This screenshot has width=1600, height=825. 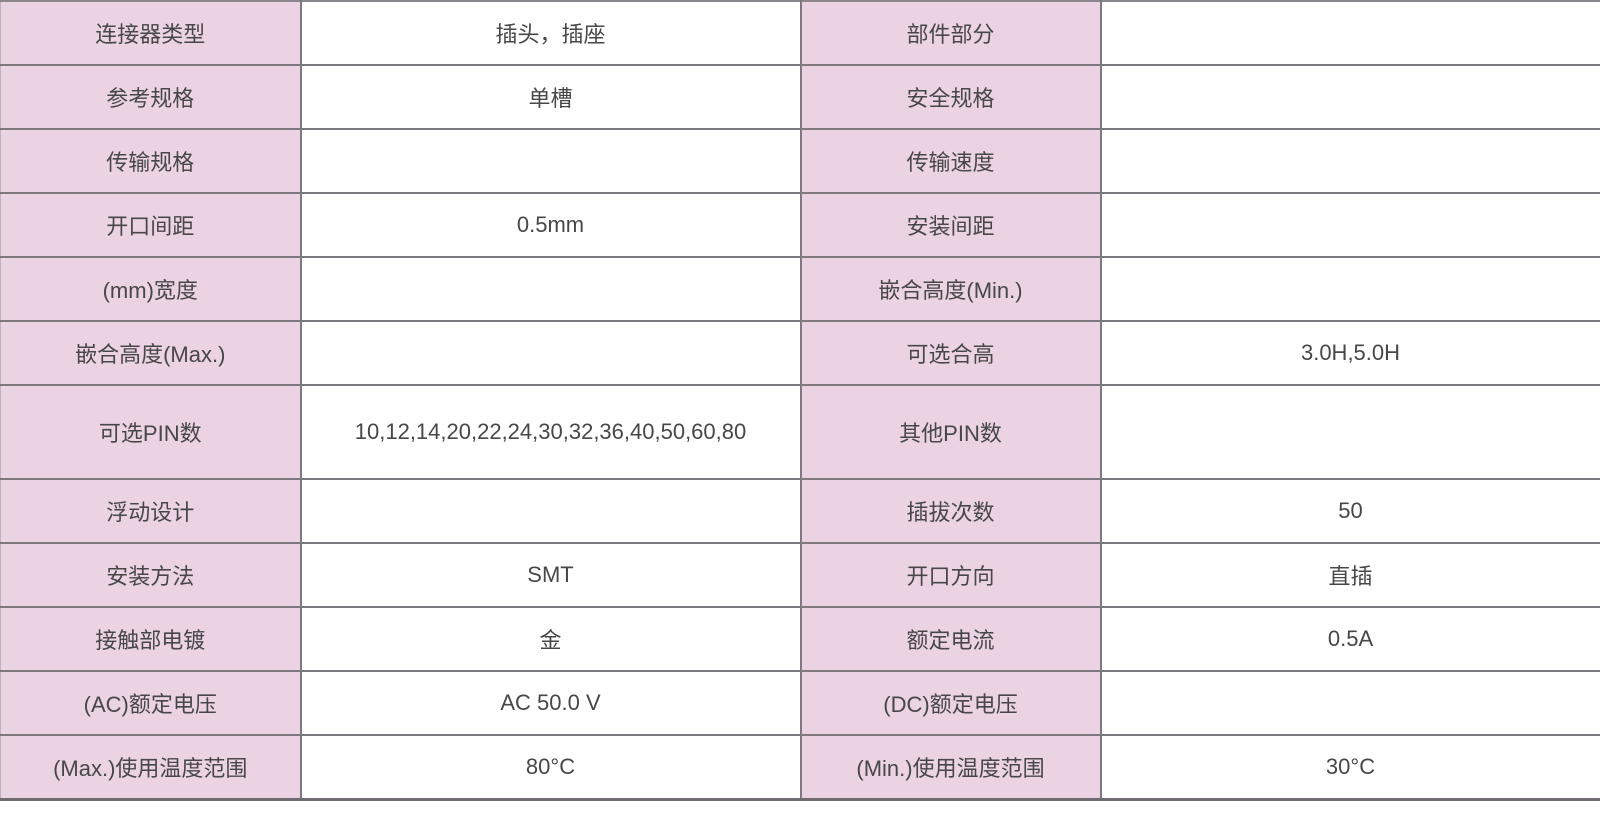 I want to click on table-row: 接触部电镀 金 额定电流 0.5A, so click(x=800, y=639).